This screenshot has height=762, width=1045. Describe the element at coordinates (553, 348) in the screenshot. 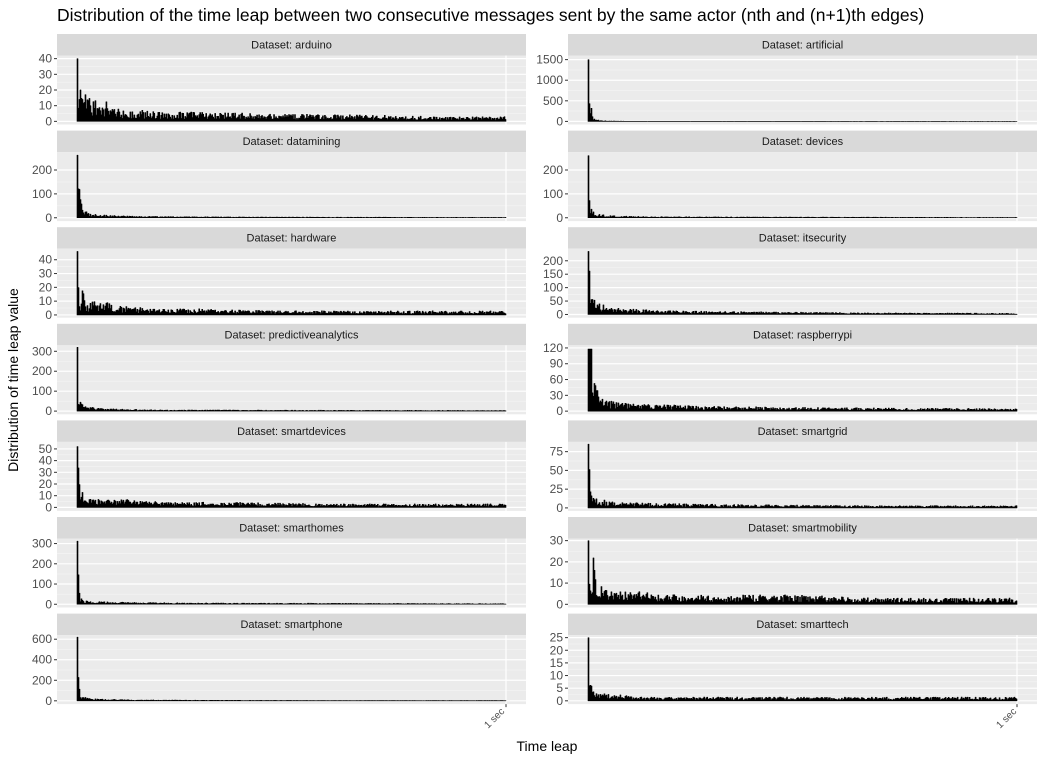

I see `y-tick-label: 120` at that location.